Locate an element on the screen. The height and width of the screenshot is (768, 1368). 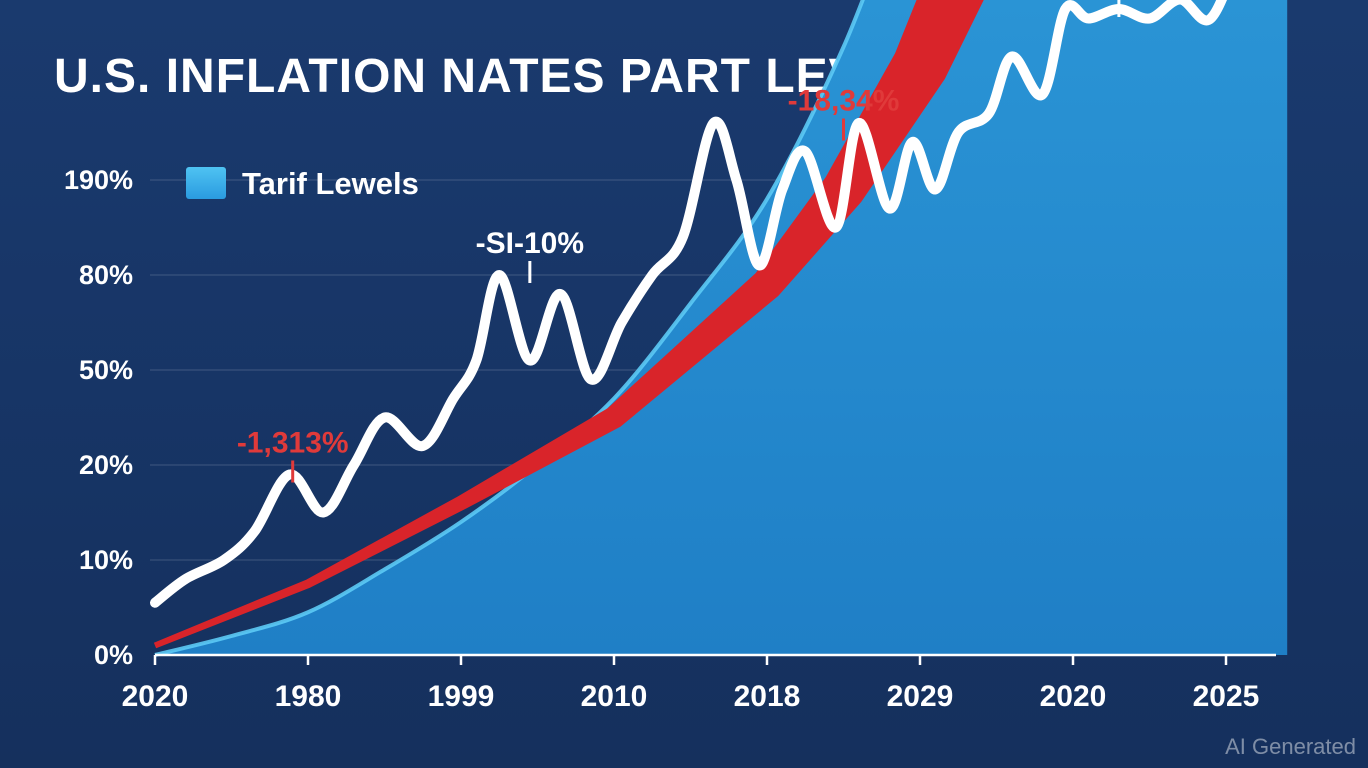
x-tick-label: 1999 is located at coordinates (461, 696).